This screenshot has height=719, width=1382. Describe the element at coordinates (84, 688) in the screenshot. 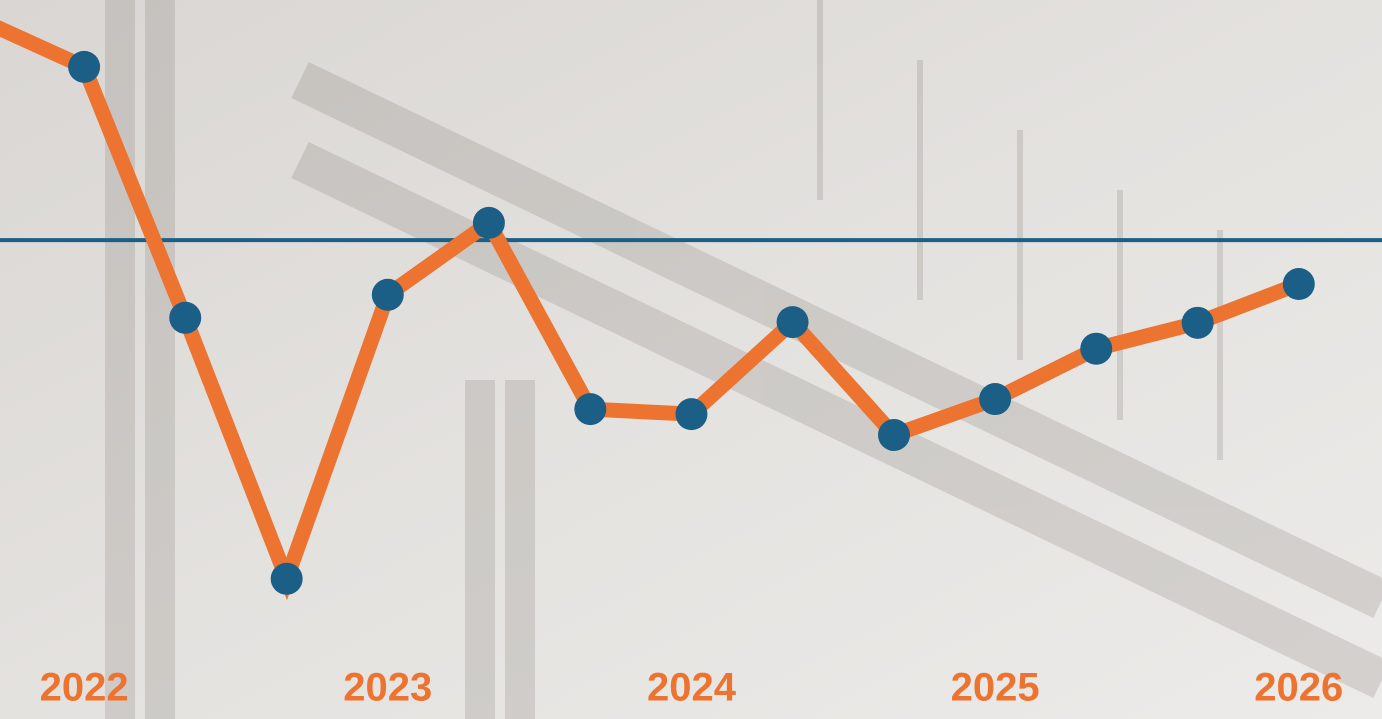

I see `x-tick-label: 2022` at that location.